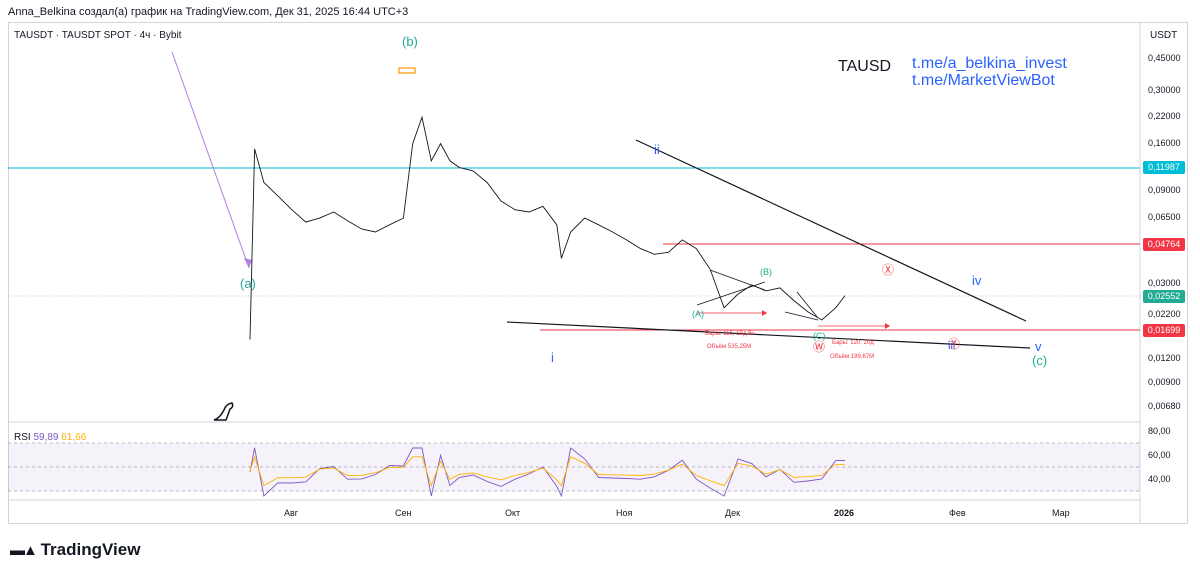  What do you see at coordinates (74, 437) in the screenshot?
I see `rsi-ma-value: 61,66` at bounding box center [74, 437].